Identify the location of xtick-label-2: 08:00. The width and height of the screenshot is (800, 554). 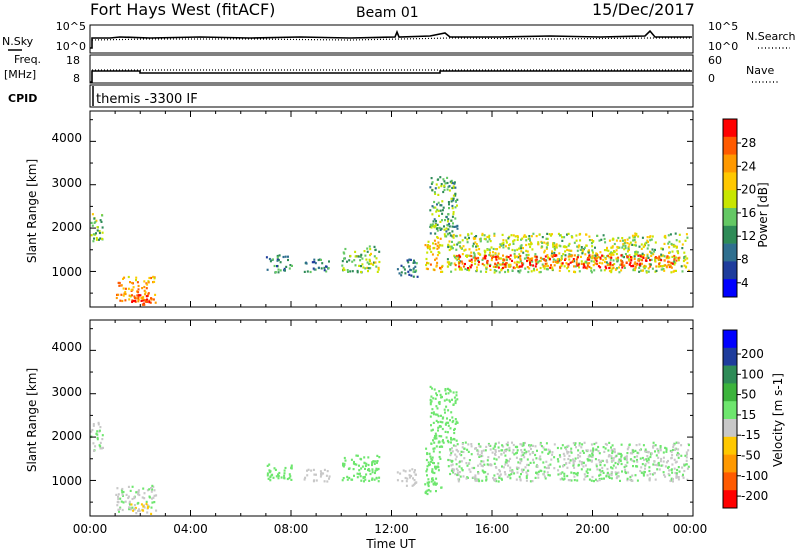
(291, 529).